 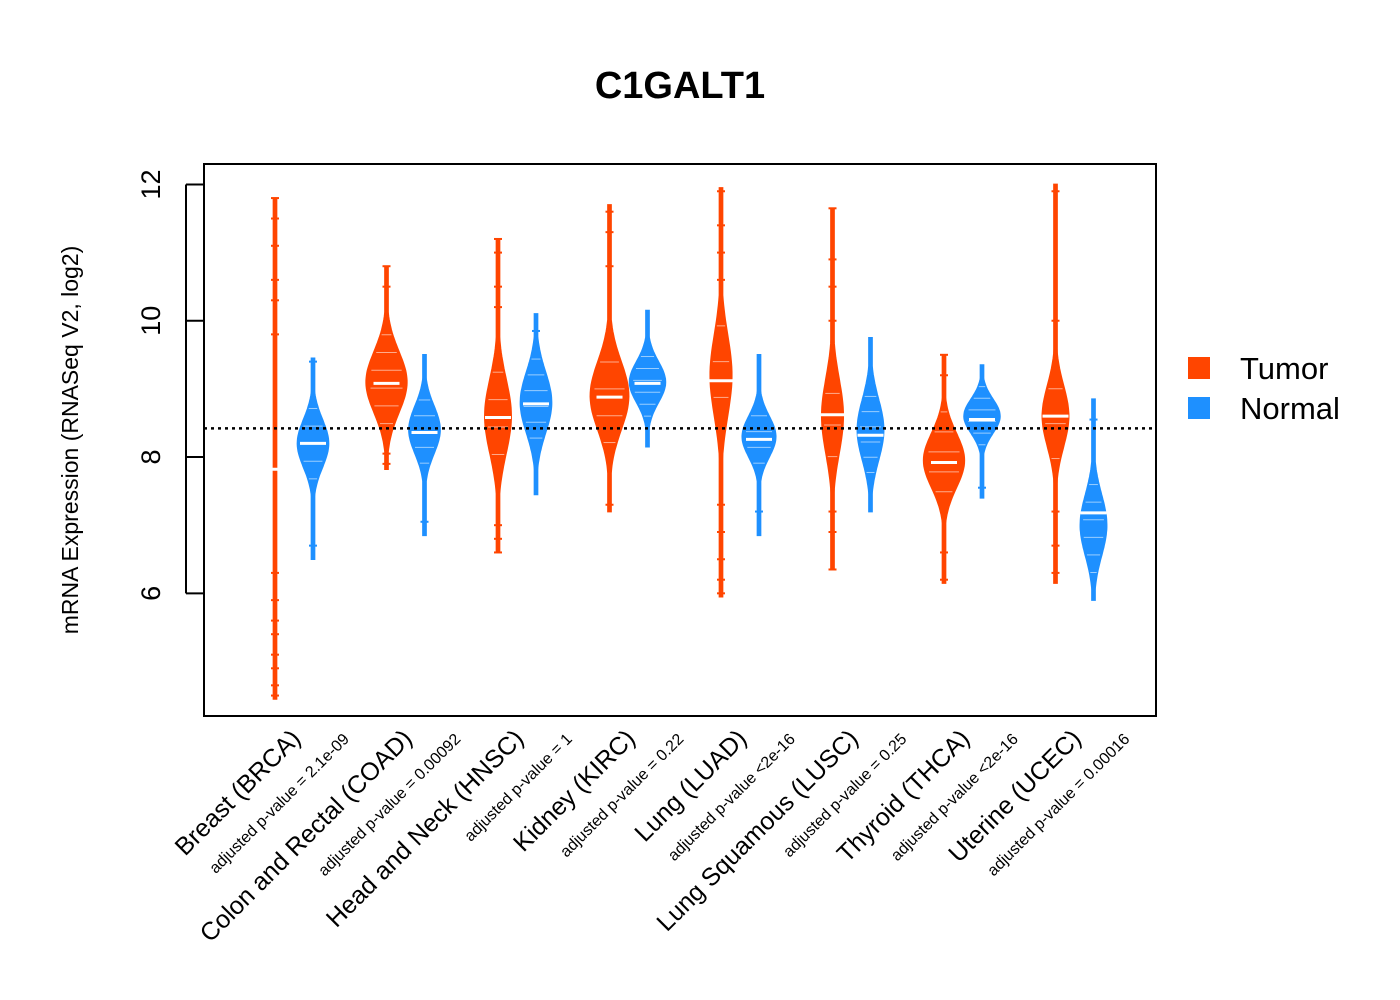 I want to click on y-tick-label: 12, so click(x=151, y=184).